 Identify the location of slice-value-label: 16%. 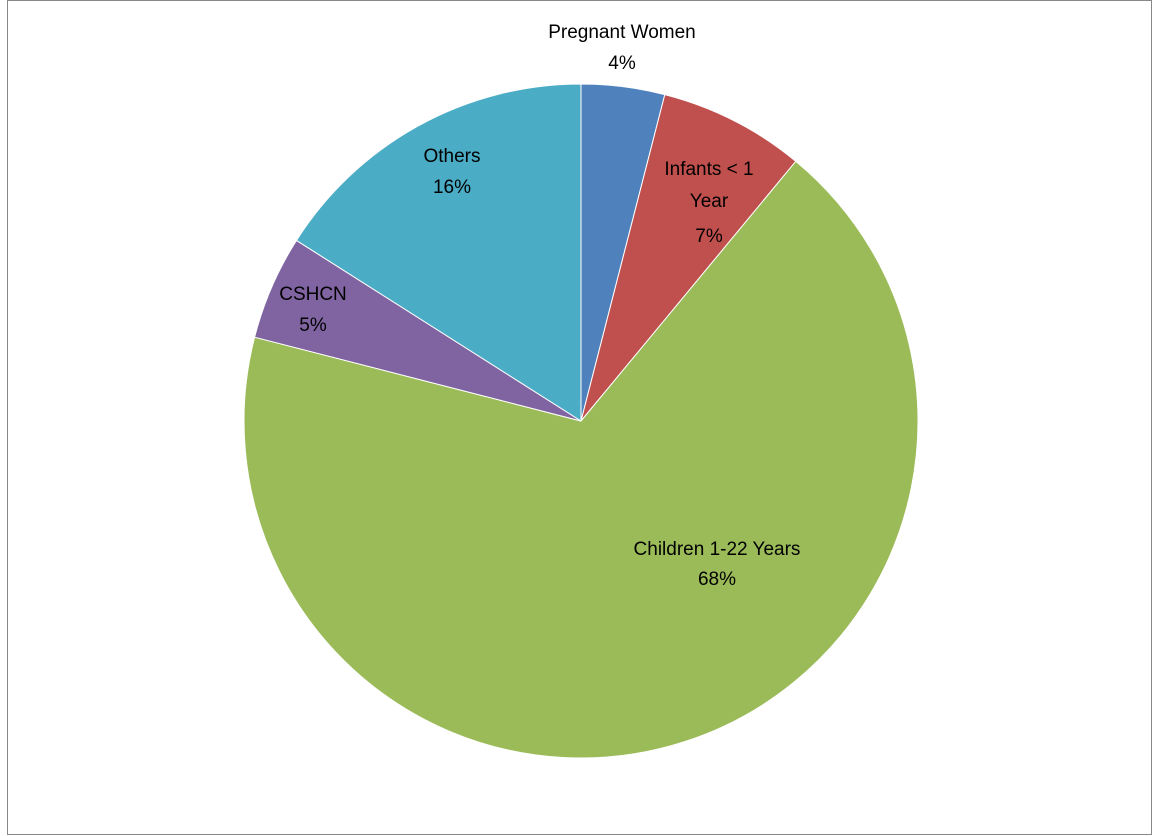
(452, 187).